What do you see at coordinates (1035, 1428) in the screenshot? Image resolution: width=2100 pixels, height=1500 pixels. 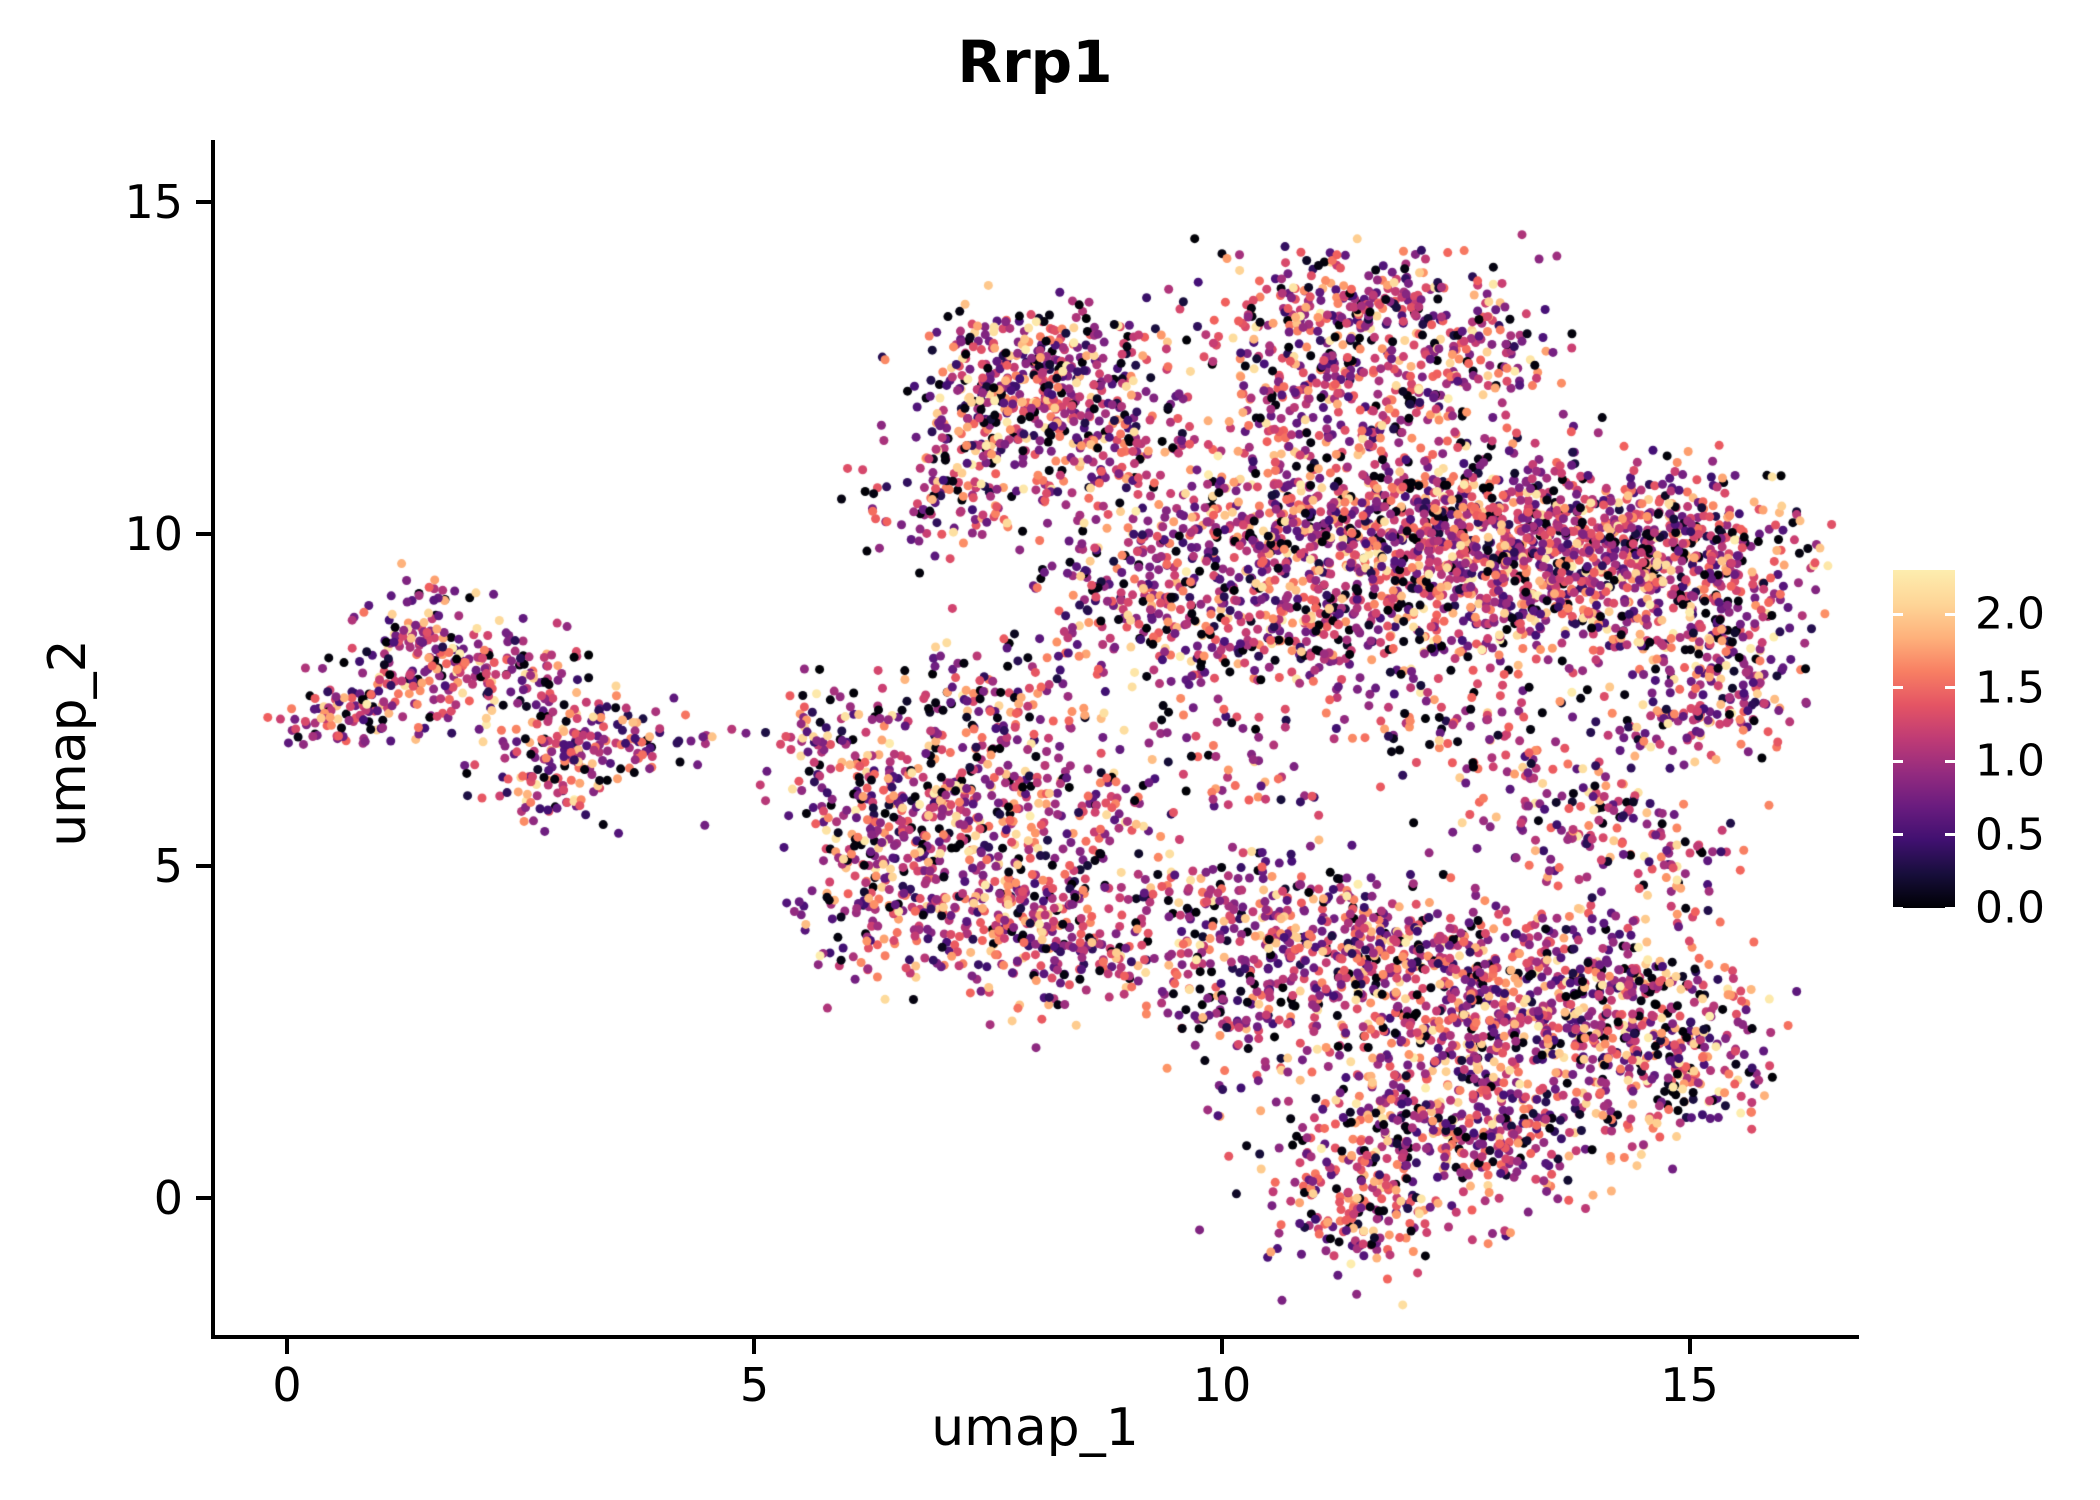 I see `x-axis-title: umap_1` at bounding box center [1035, 1428].